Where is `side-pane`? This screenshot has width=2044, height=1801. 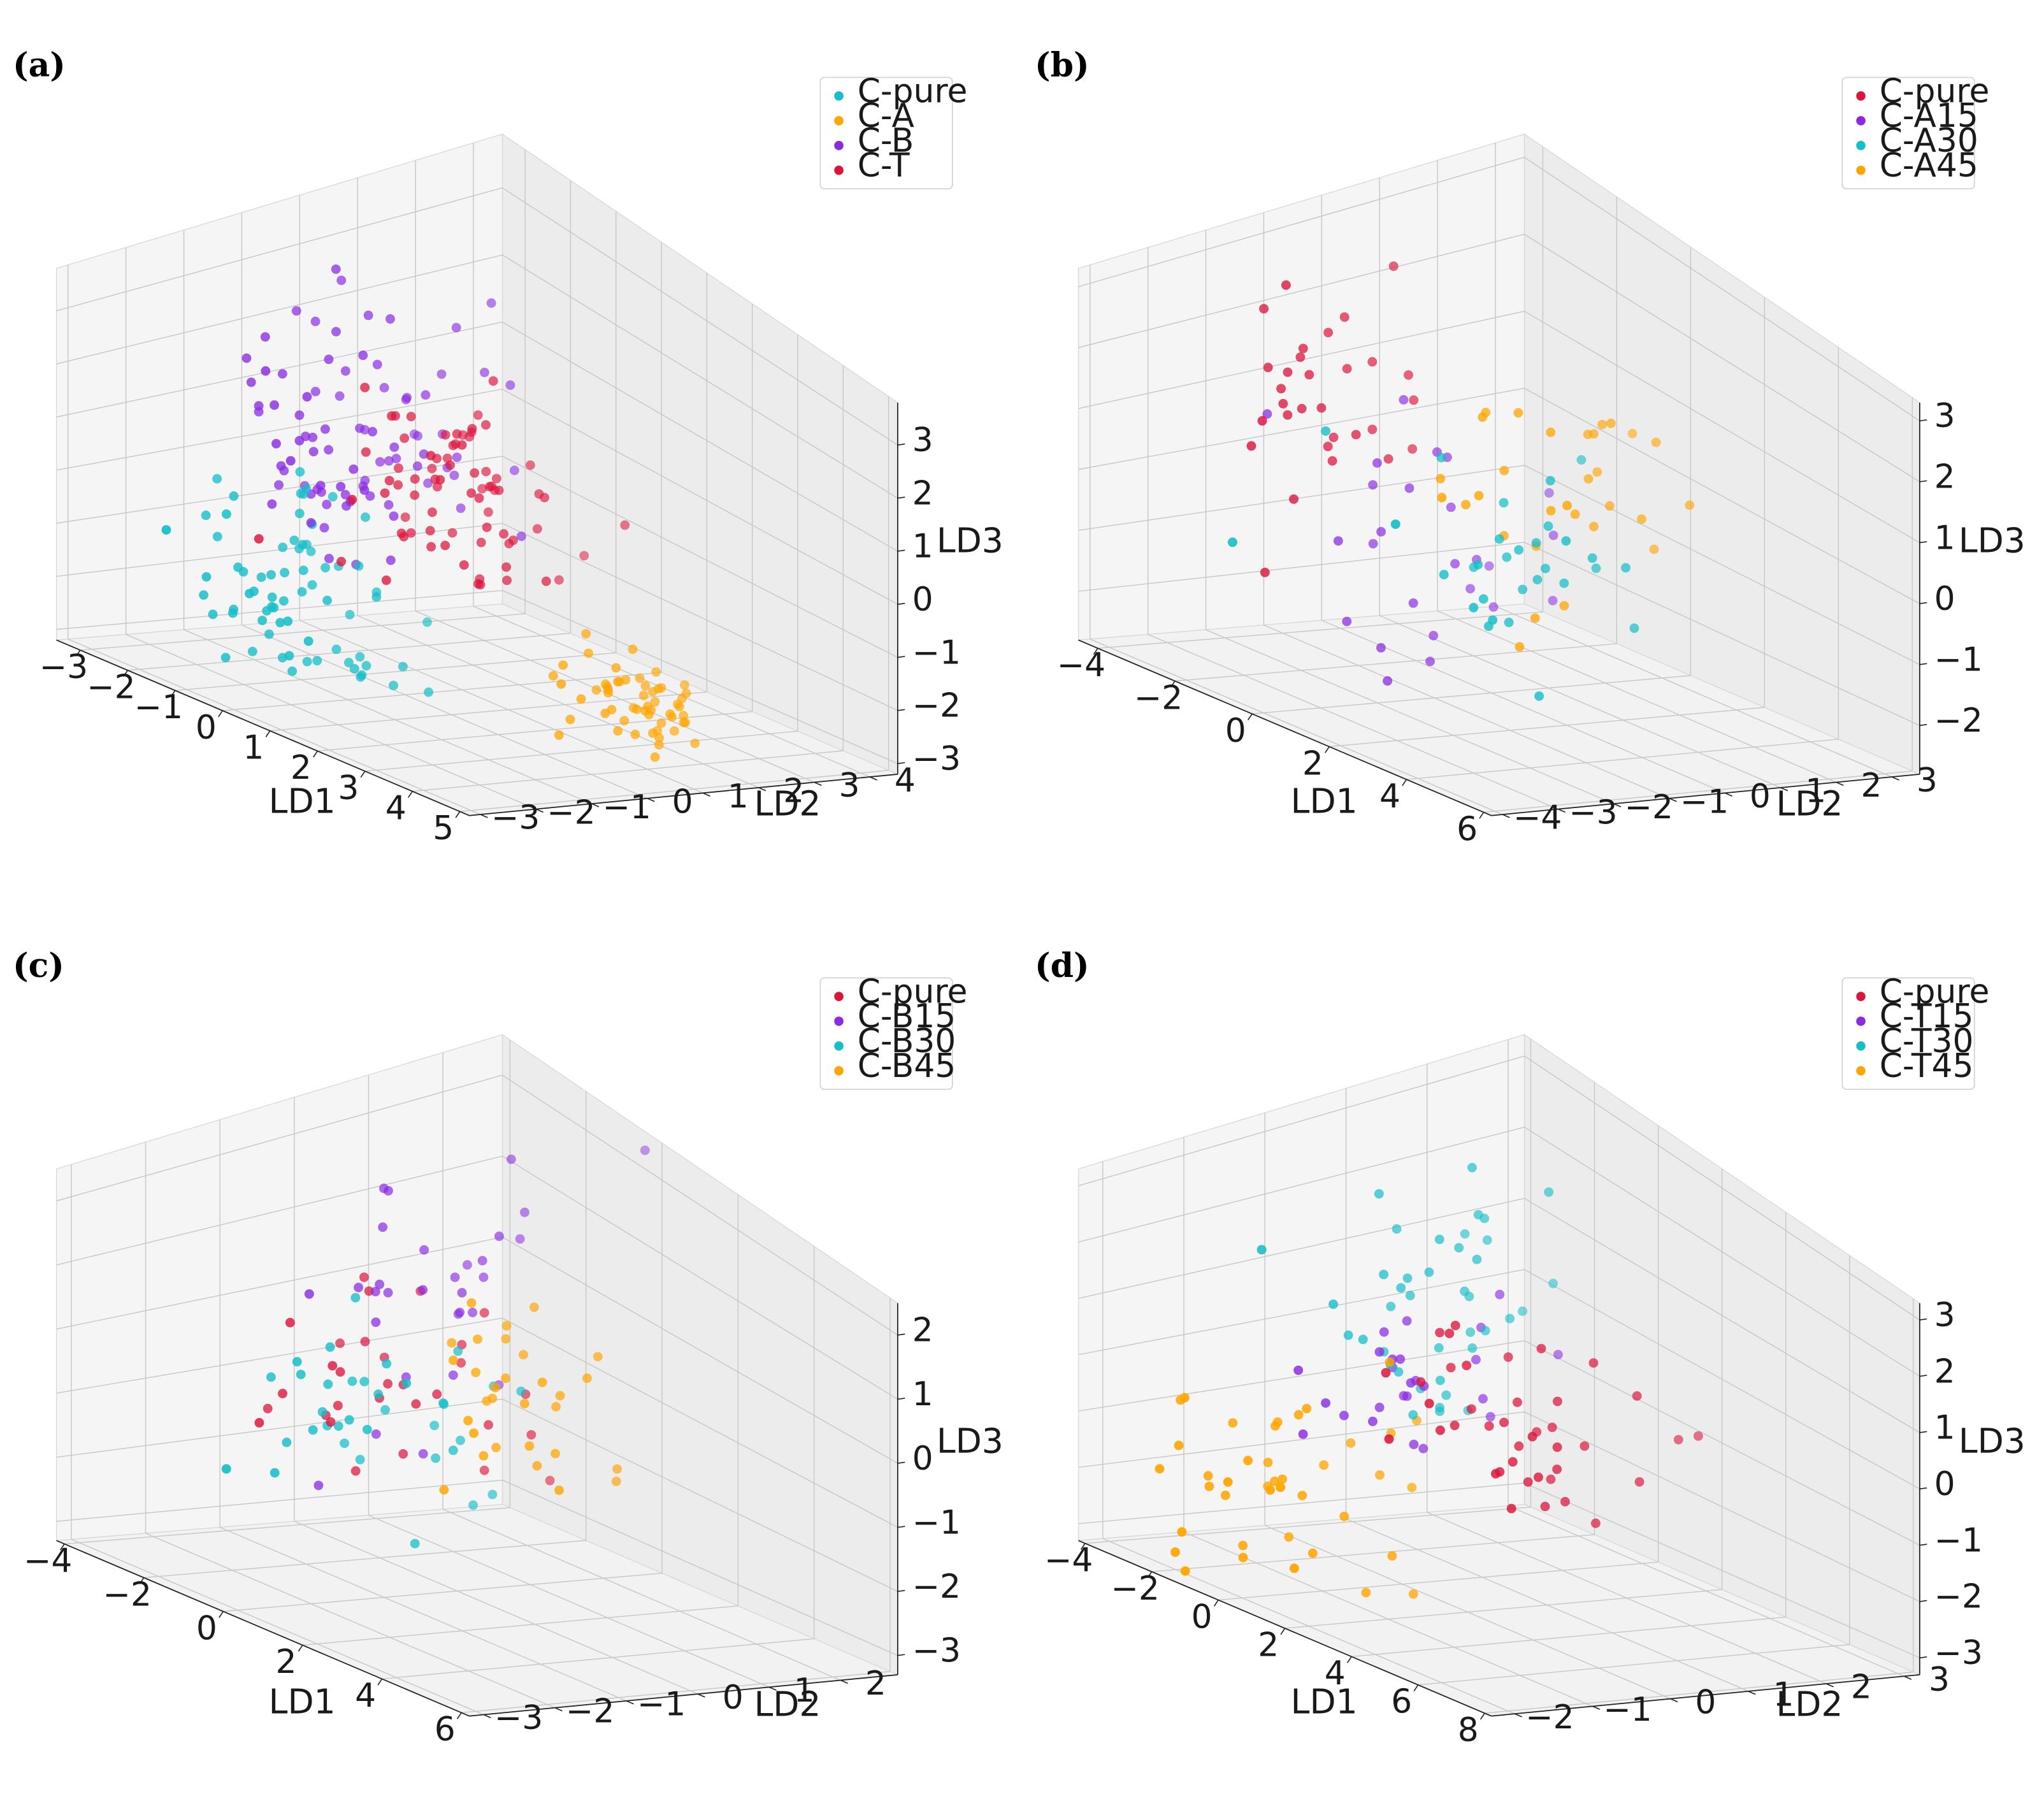
side-pane is located at coordinates (1301, 1288).